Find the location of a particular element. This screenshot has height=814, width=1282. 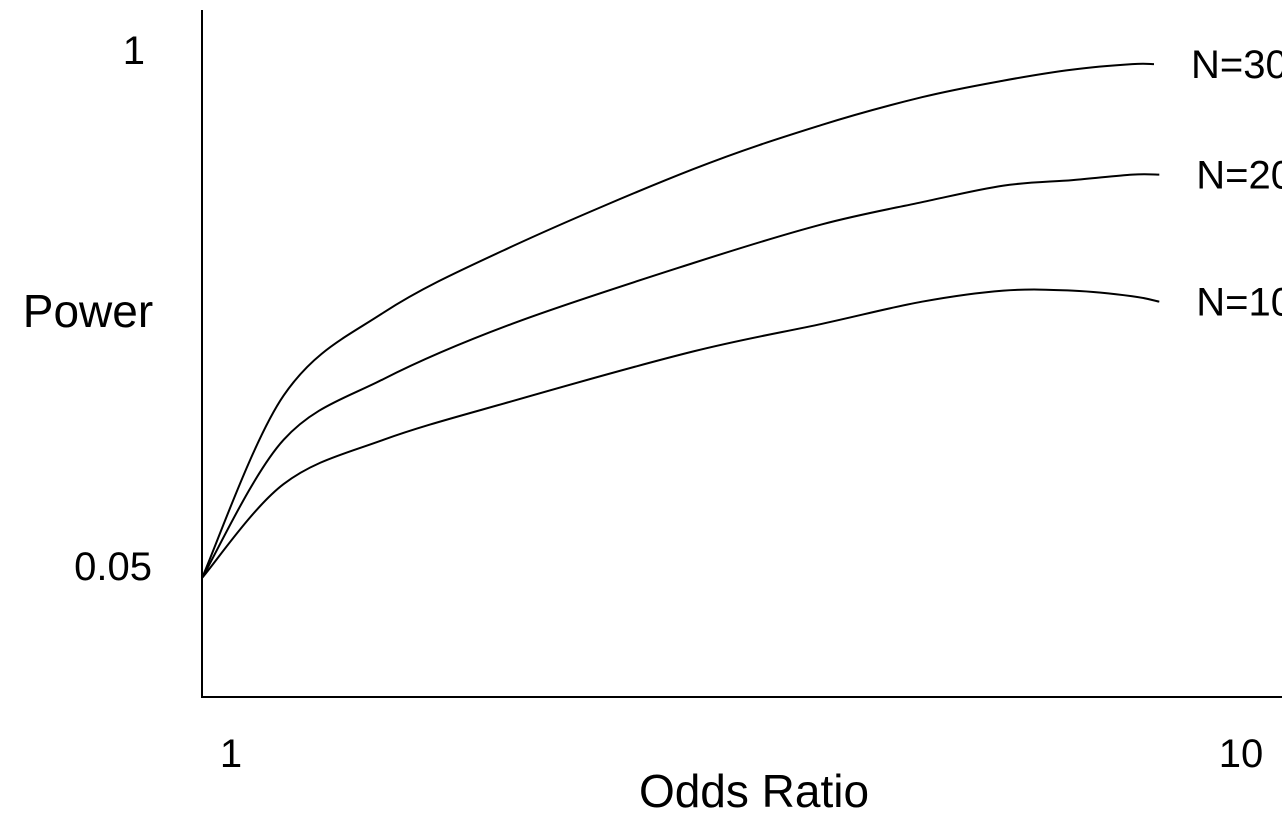

series-label-n-200: N=200 is located at coordinates (1239, 176).